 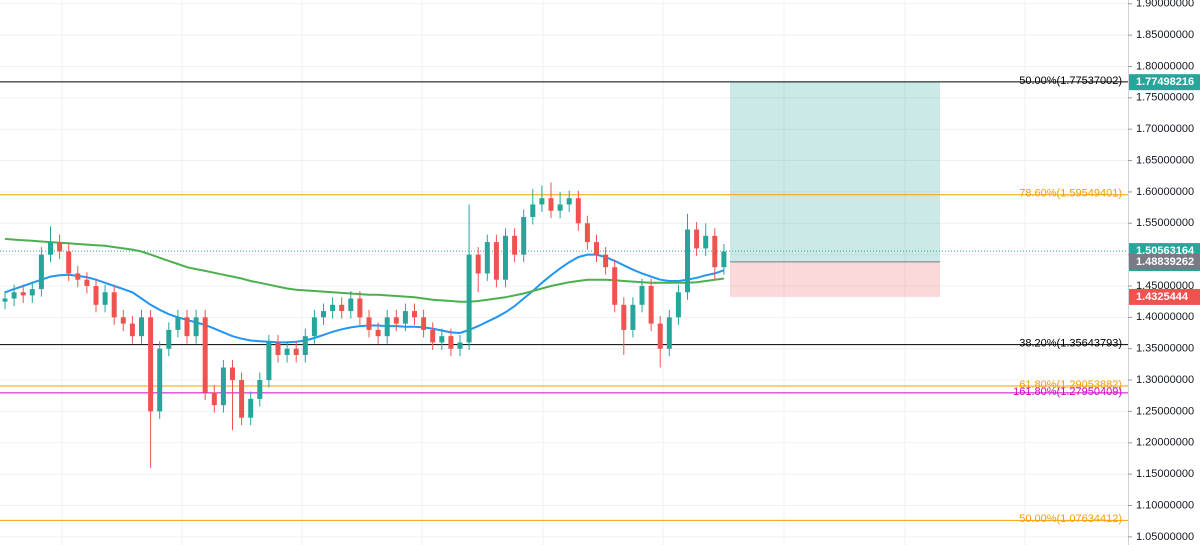 I want to click on y-tick-label: 1.35000000, so click(x=1165, y=349).